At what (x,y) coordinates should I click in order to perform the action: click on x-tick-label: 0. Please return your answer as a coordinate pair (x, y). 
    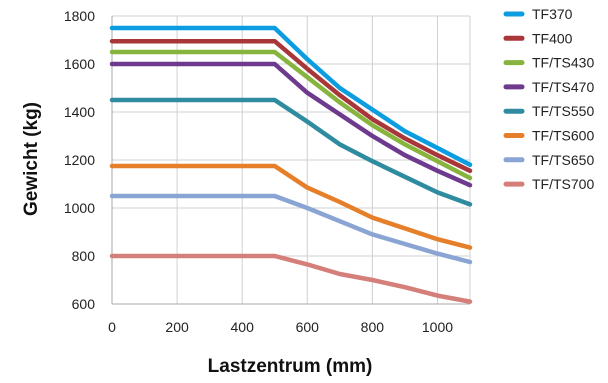
    Looking at the image, I should click on (112, 327).